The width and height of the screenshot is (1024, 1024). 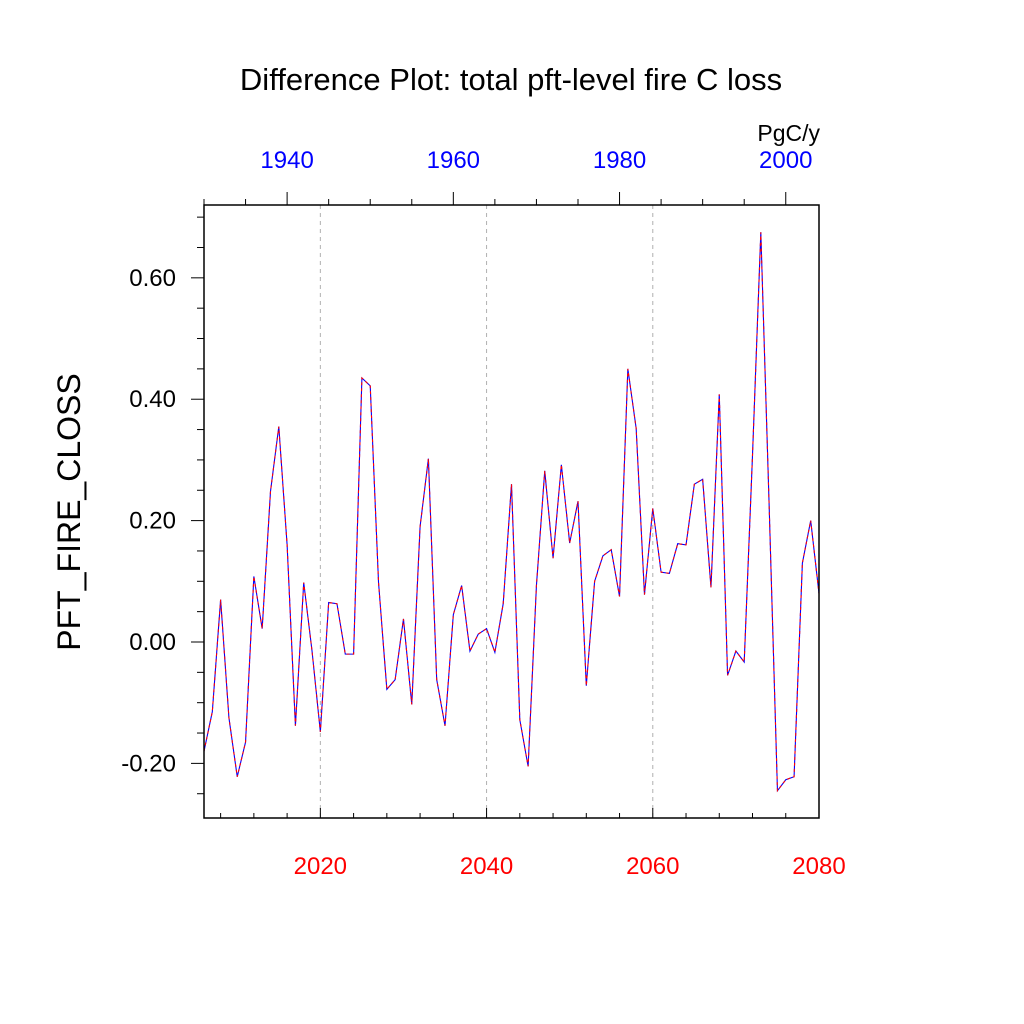 I want to click on bottom-tick-label: 2040, so click(x=486, y=866).